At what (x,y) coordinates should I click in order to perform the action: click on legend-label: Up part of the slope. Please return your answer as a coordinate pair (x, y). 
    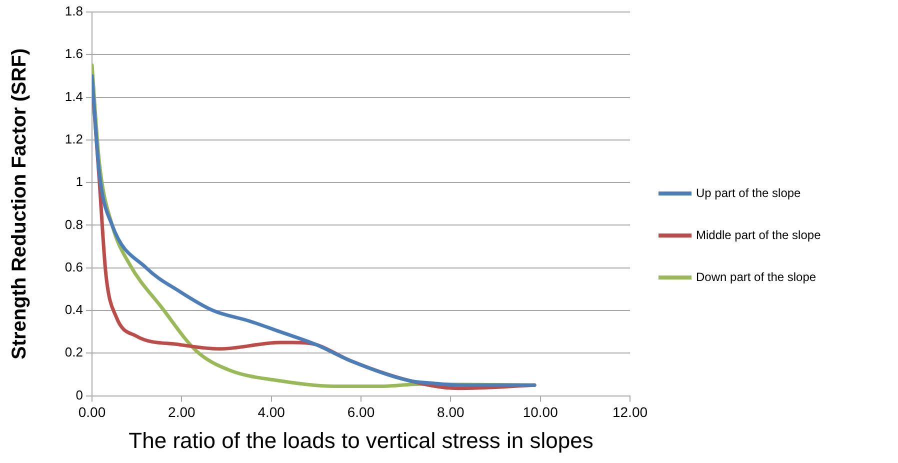
    Looking at the image, I should click on (749, 193).